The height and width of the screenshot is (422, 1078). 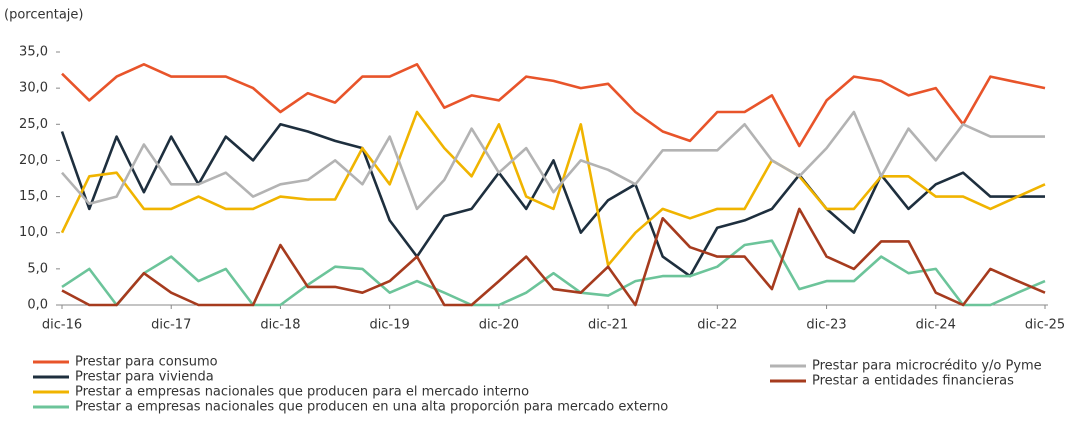 What do you see at coordinates (826, 325) in the screenshot?
I see `x-tick-label: dic-23` at bounding box center [826, 325].